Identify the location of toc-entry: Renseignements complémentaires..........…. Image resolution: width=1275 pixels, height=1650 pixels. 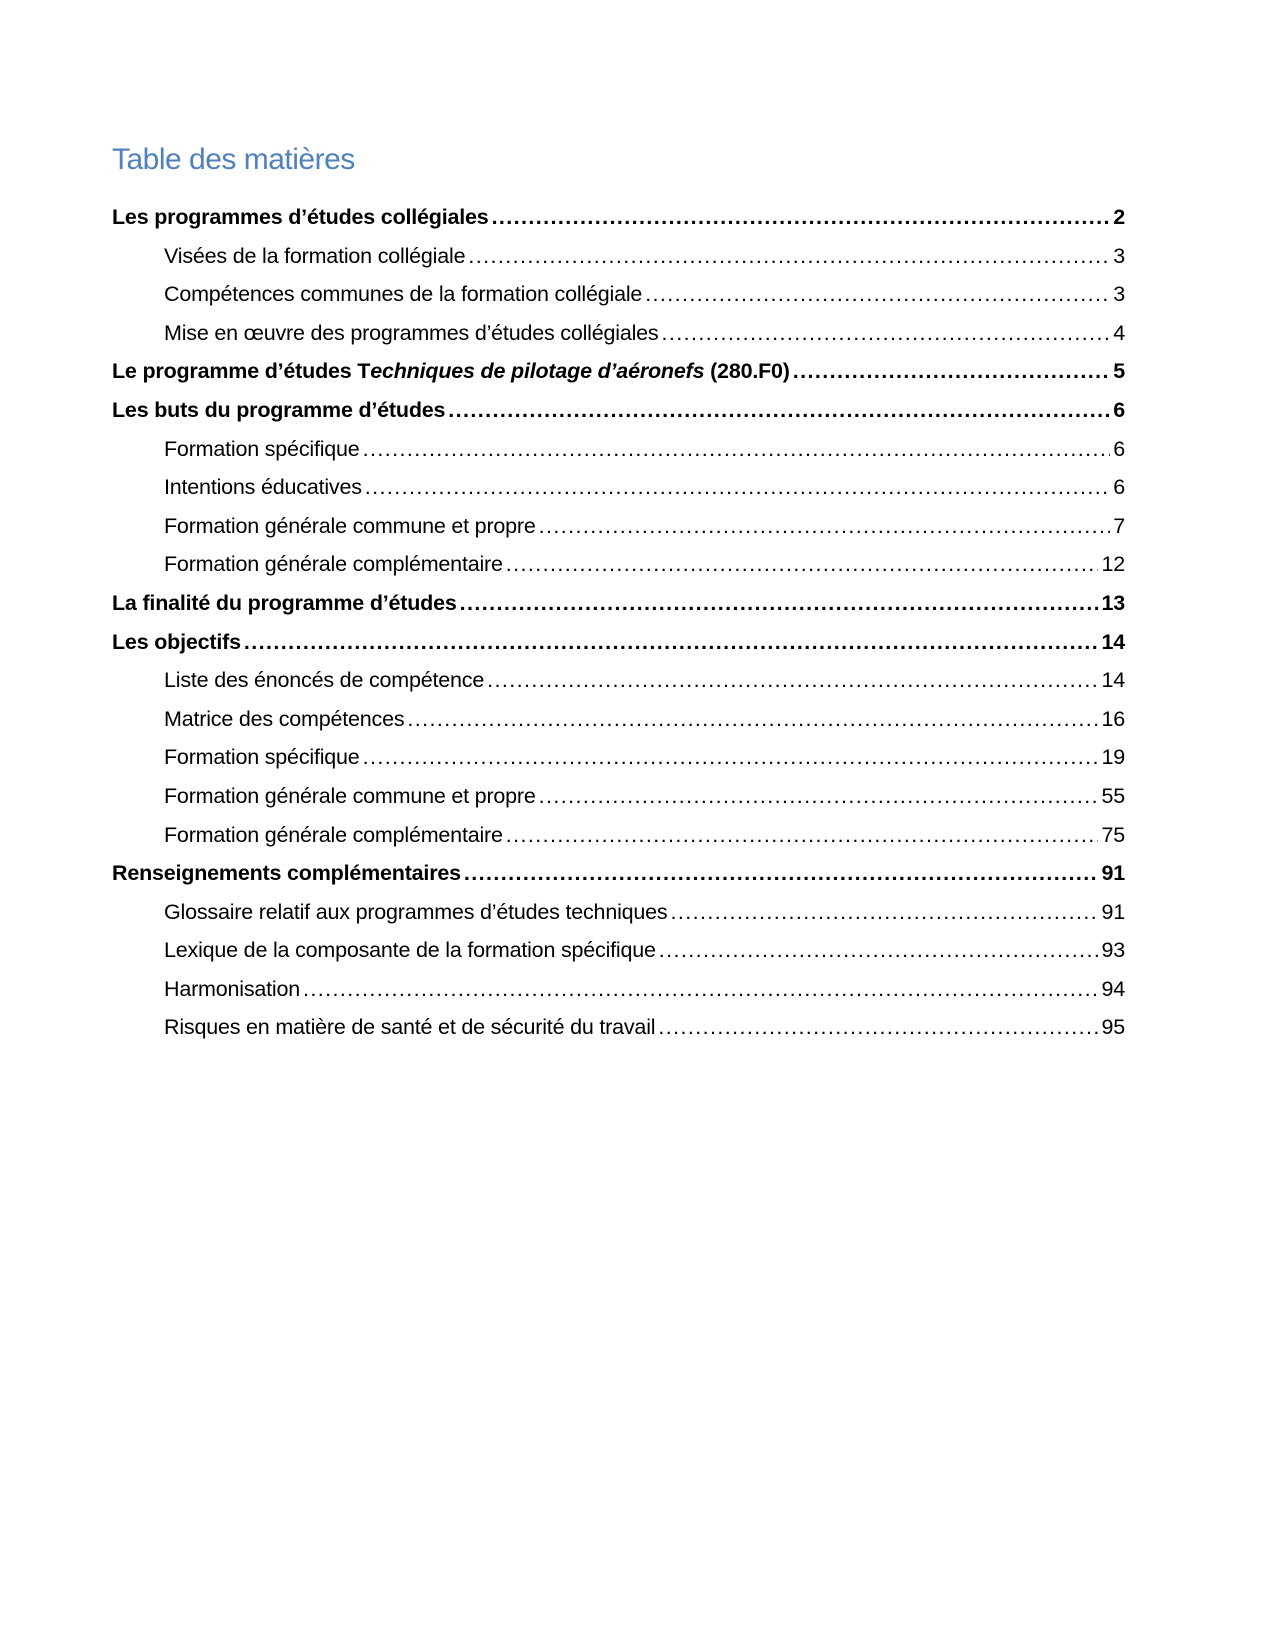
(618, 873).